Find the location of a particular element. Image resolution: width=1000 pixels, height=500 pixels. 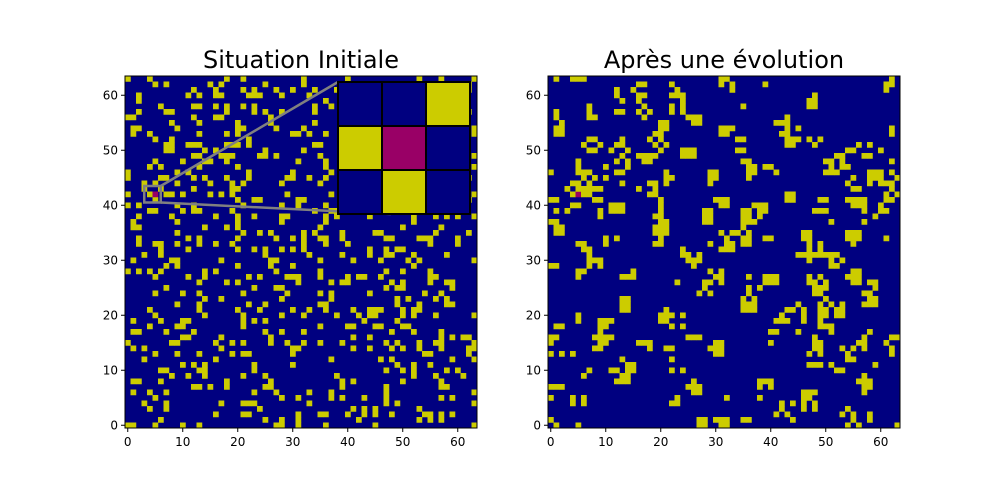

x-tick-label: 30 is located at coordinates (715, 442).